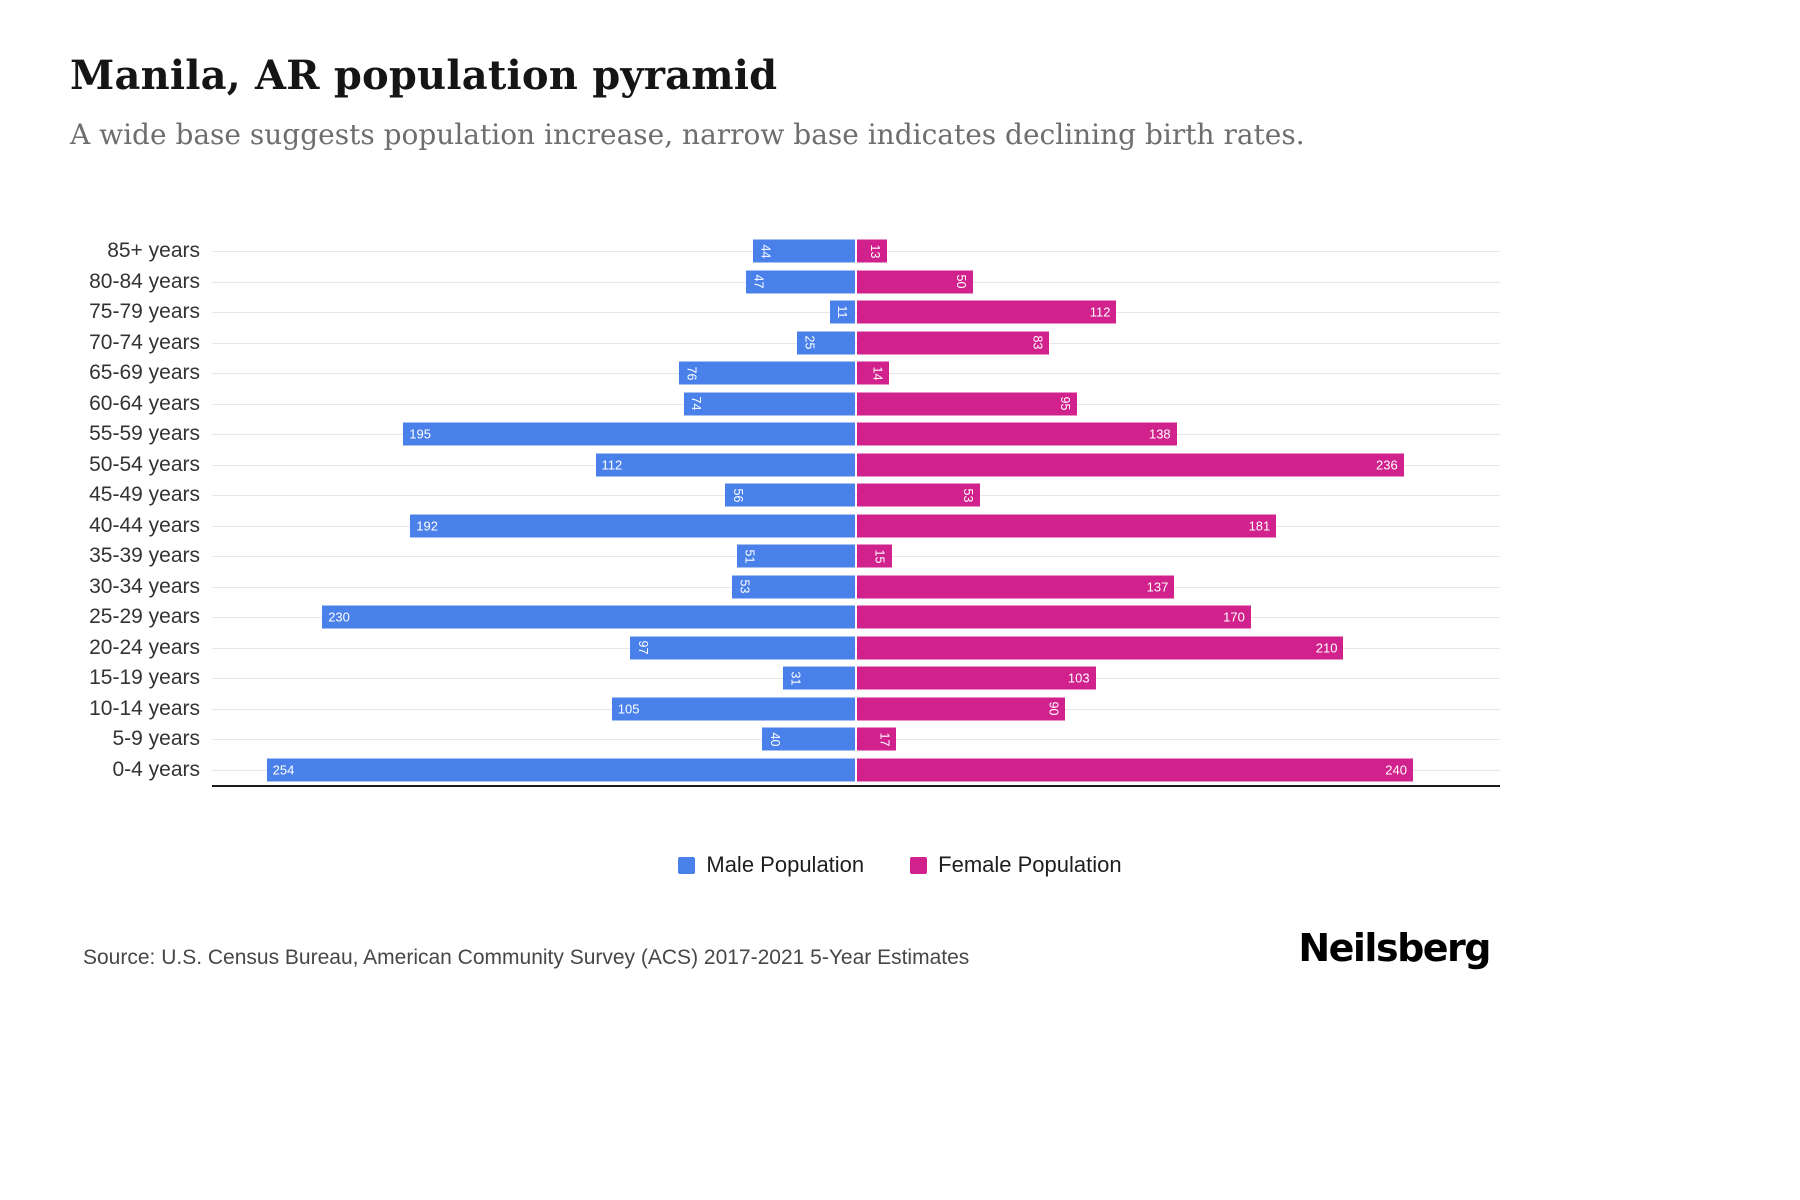  I want to click on pyramid-row: 35-39 years 51 15, so click(785, 556).